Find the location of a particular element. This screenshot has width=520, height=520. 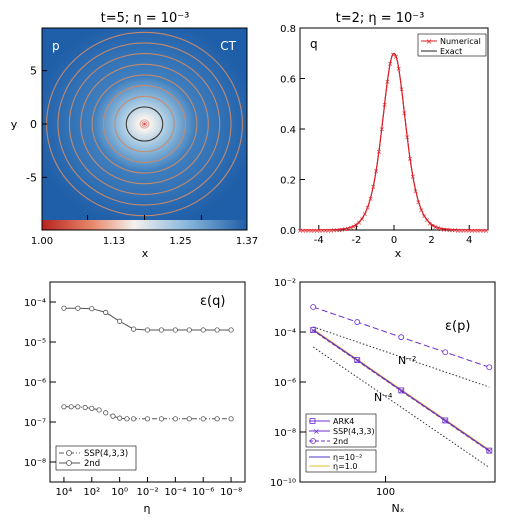

ark4-point is located at coordinates (313, 330).